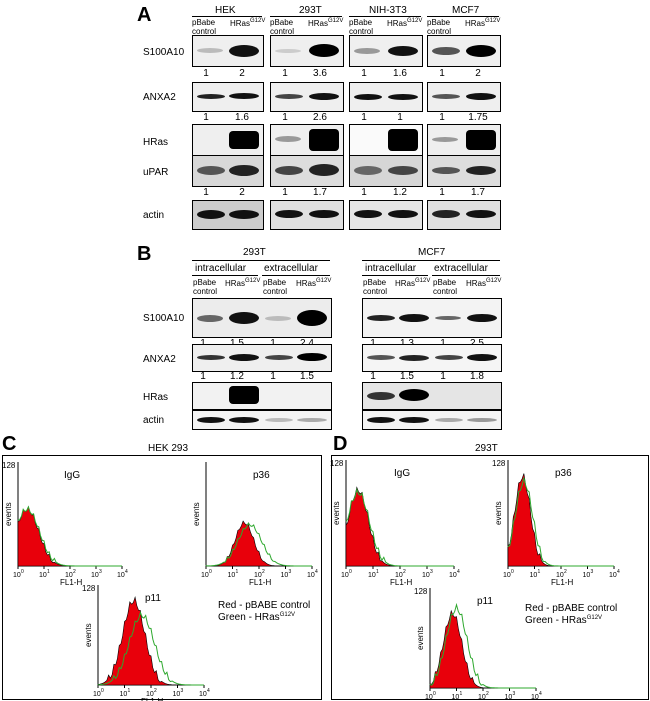 The image size is (650, 701). I want to click on blot-a-anxa2-mcf7, so click(464, 97).